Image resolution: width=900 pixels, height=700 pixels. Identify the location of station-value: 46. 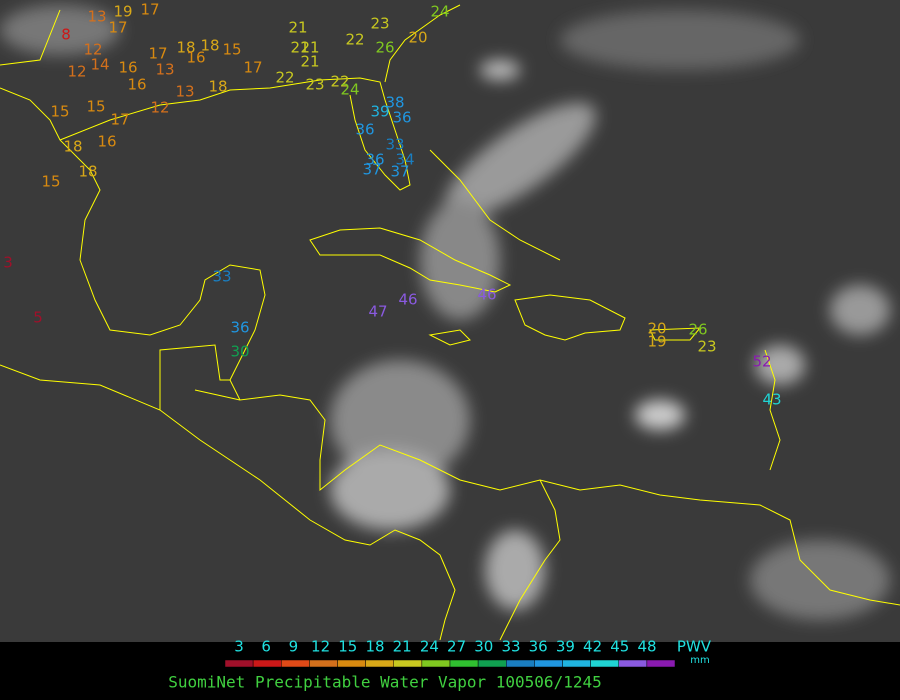
(407, 300).